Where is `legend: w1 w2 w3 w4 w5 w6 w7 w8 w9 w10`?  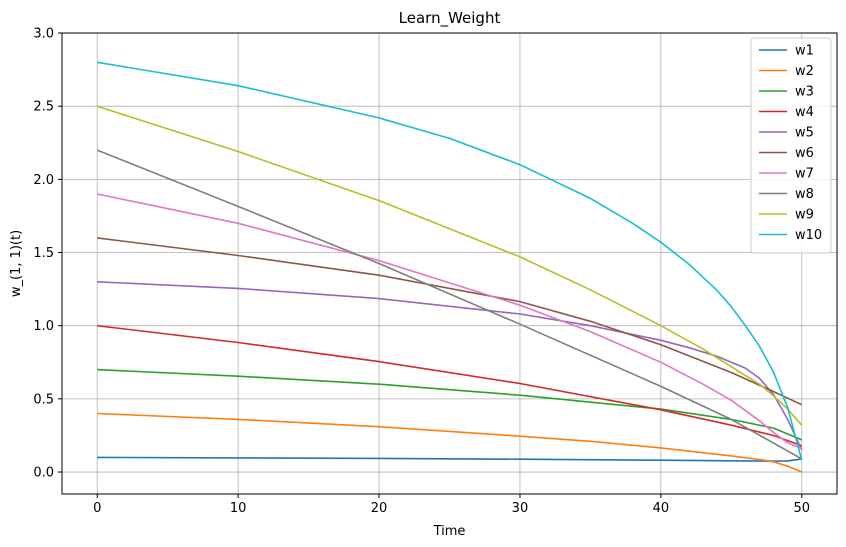 legend: w1 w2 w3 w4 w5 w6 w7 w8 w9 w10 is located at coordinates (791, 145).